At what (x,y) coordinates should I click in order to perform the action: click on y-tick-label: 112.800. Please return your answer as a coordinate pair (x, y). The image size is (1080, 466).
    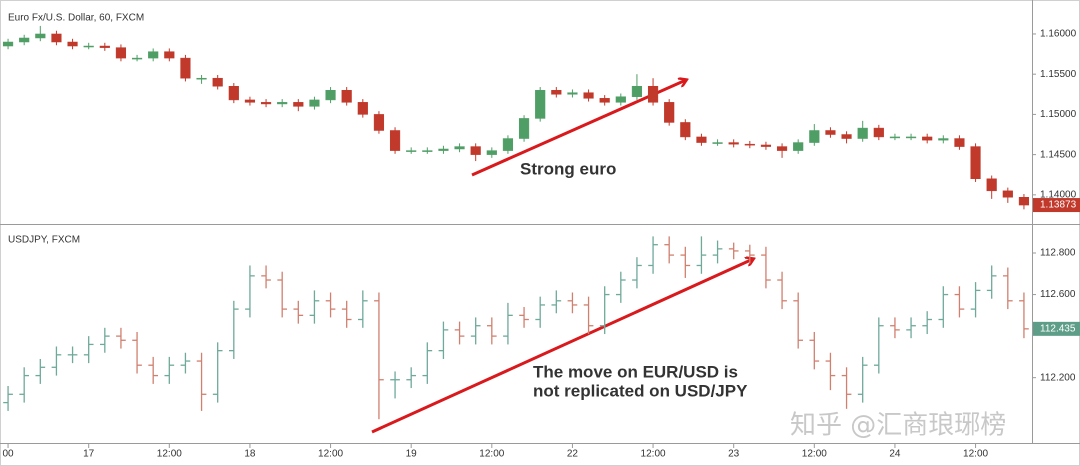
    Looking at the image, I should click on (1058, 253).